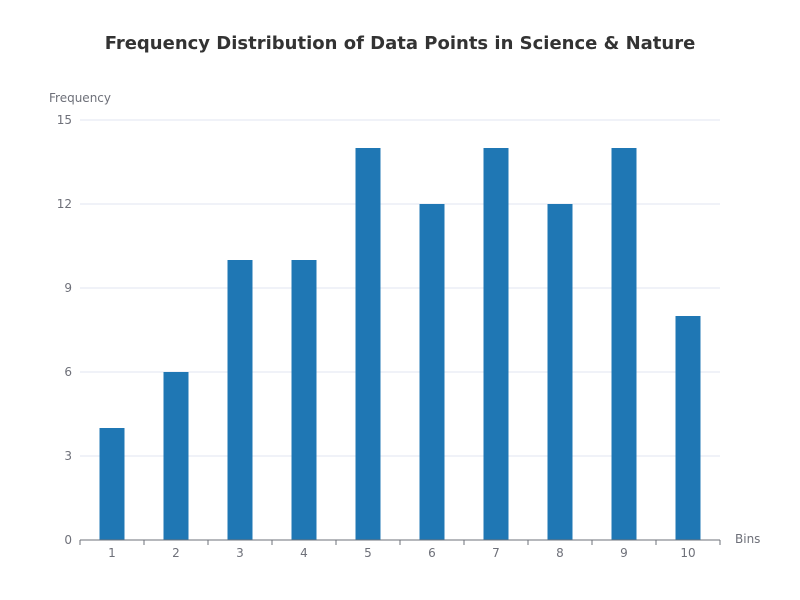 This screenshot has width=800, height=600. What do you see at coordinates (687, 553) in the screenshot?
I see `x-tick-label: 10` at bounding box center [687, 553].